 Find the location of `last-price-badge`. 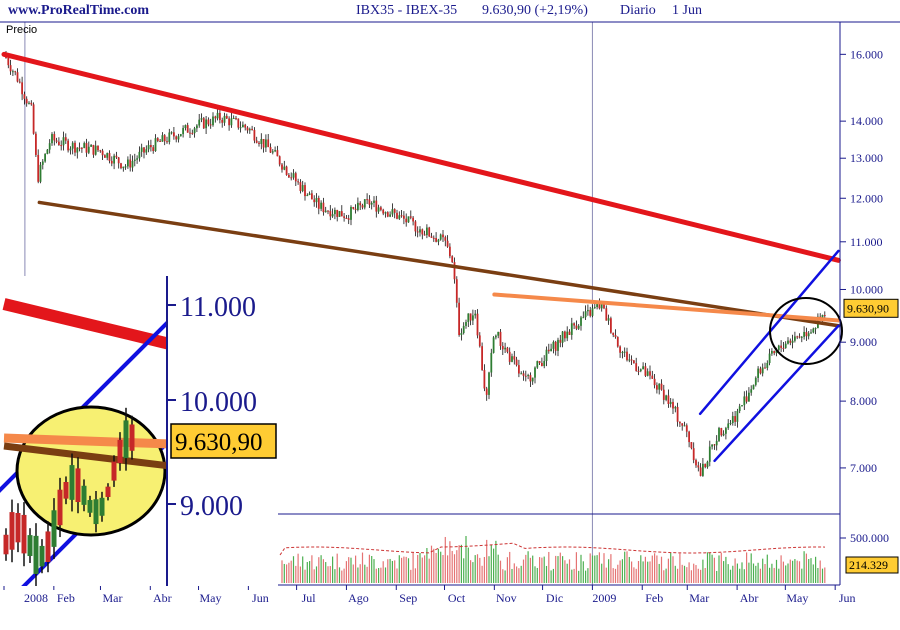

last-price-badge is located at coordinates (871, 308).